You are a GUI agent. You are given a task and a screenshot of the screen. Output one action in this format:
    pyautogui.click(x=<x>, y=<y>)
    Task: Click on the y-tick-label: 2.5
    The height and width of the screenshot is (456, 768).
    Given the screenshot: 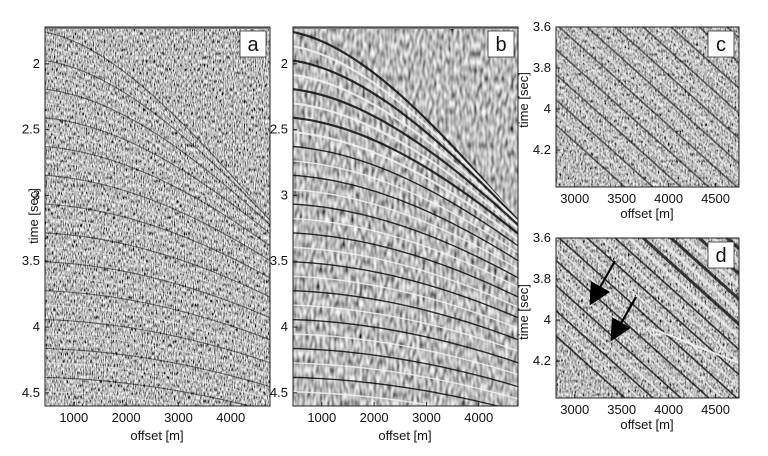 What is the action you would take?
    pyautogui.click(x=279, y=129)
    